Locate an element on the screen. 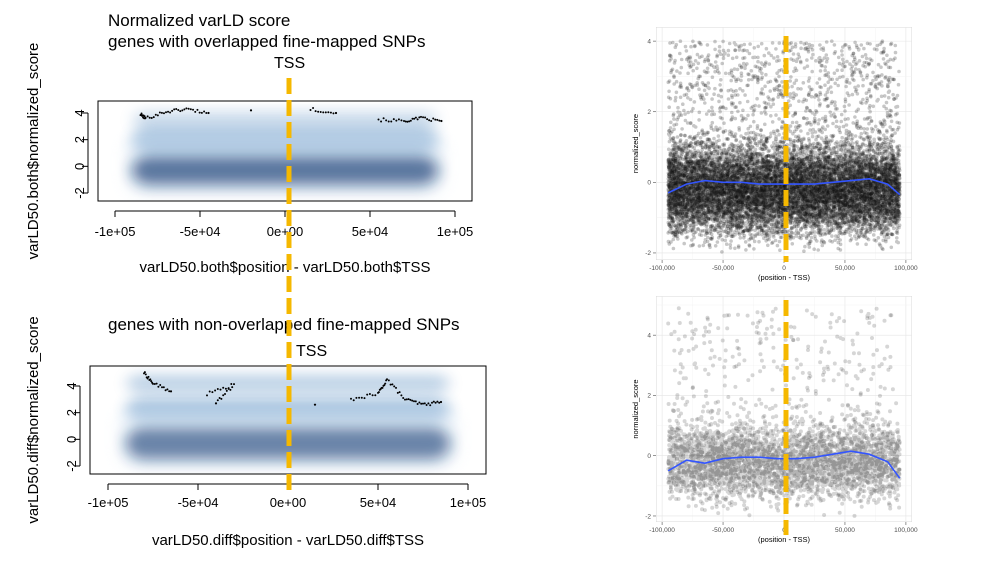 This screenshot has width=1000, height=563. top-left-y-tick-label: 2 is located at coordinates (79, 139).